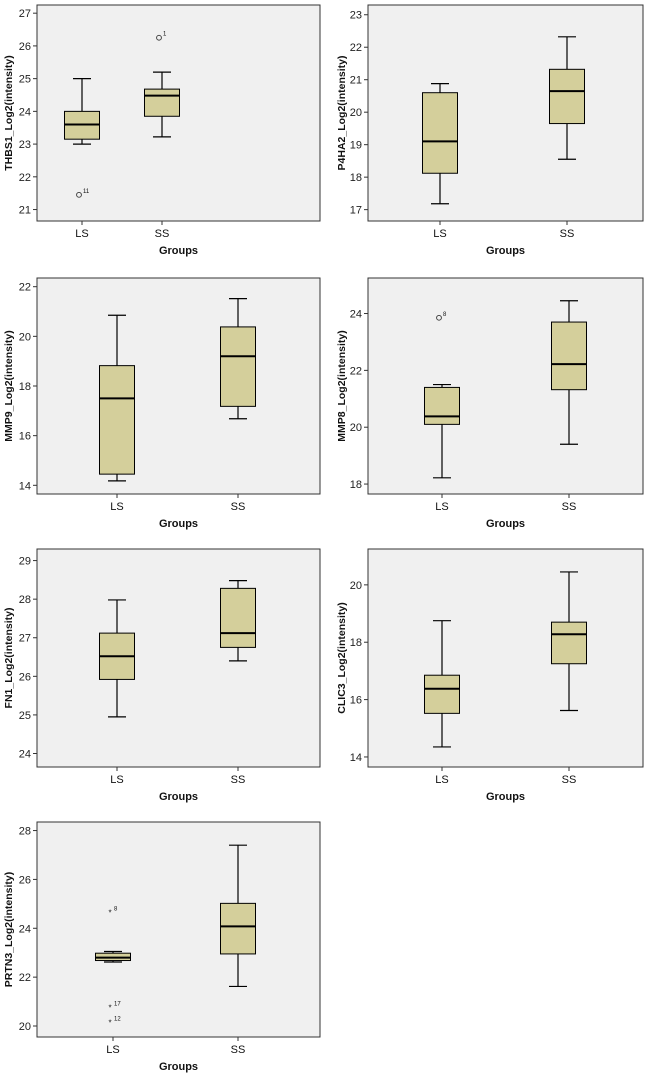 The image size is (650, 1077). Describe the element at coordinates (117, 1019) in the screenshot. I see `outlier-label: 12` at that location.